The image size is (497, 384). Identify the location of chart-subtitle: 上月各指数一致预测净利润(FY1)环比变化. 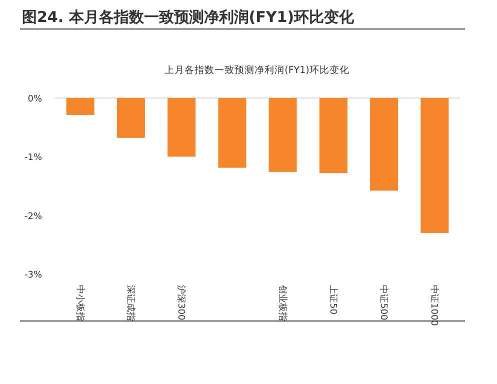
(257, 70).